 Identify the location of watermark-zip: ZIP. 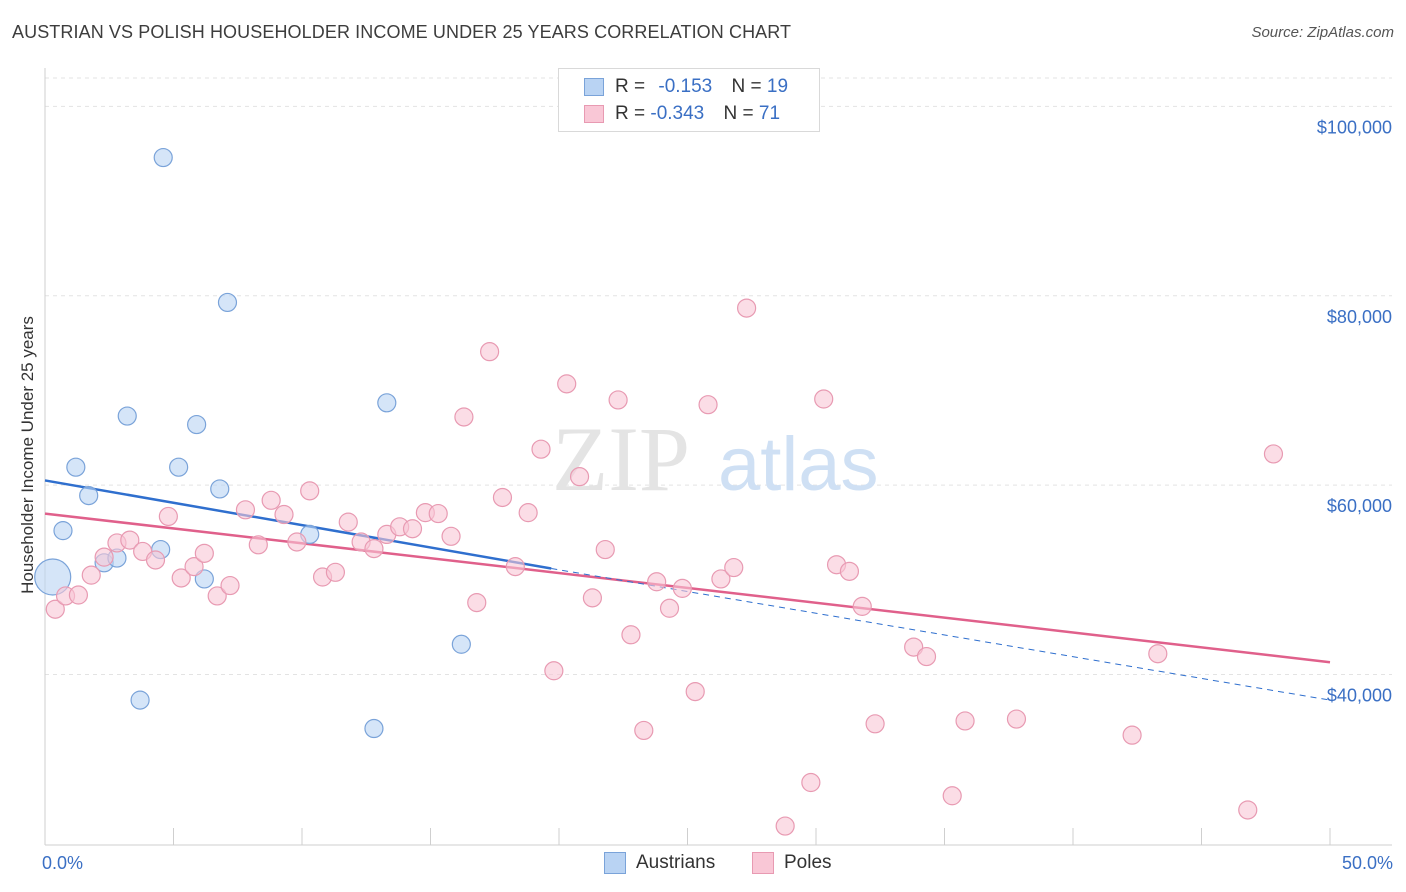
(621, 459).